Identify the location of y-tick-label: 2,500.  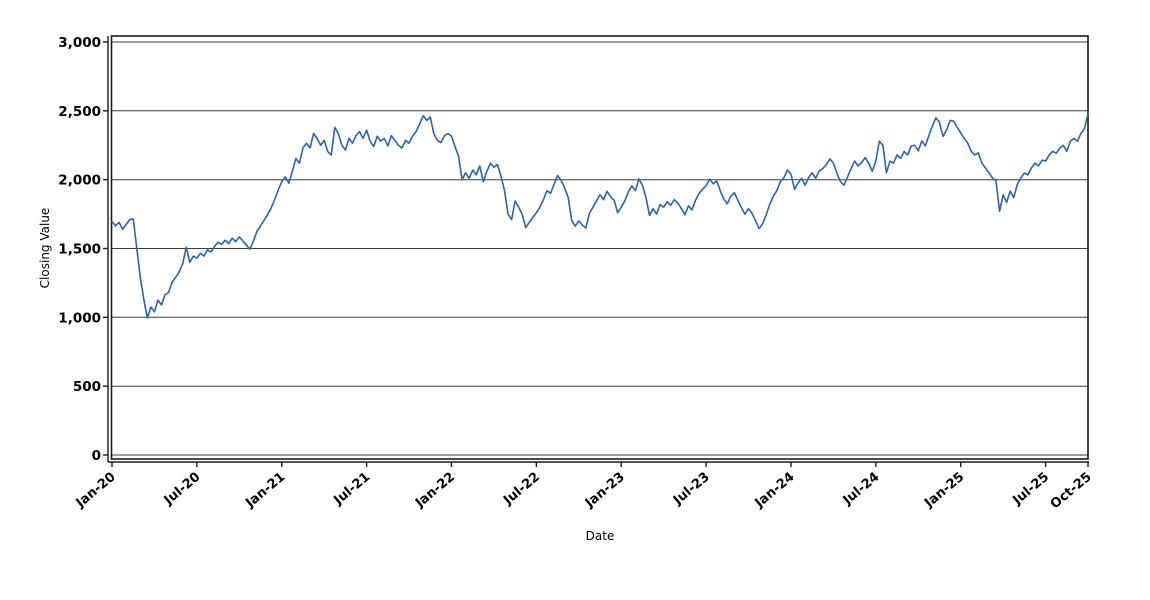
(79, 112).